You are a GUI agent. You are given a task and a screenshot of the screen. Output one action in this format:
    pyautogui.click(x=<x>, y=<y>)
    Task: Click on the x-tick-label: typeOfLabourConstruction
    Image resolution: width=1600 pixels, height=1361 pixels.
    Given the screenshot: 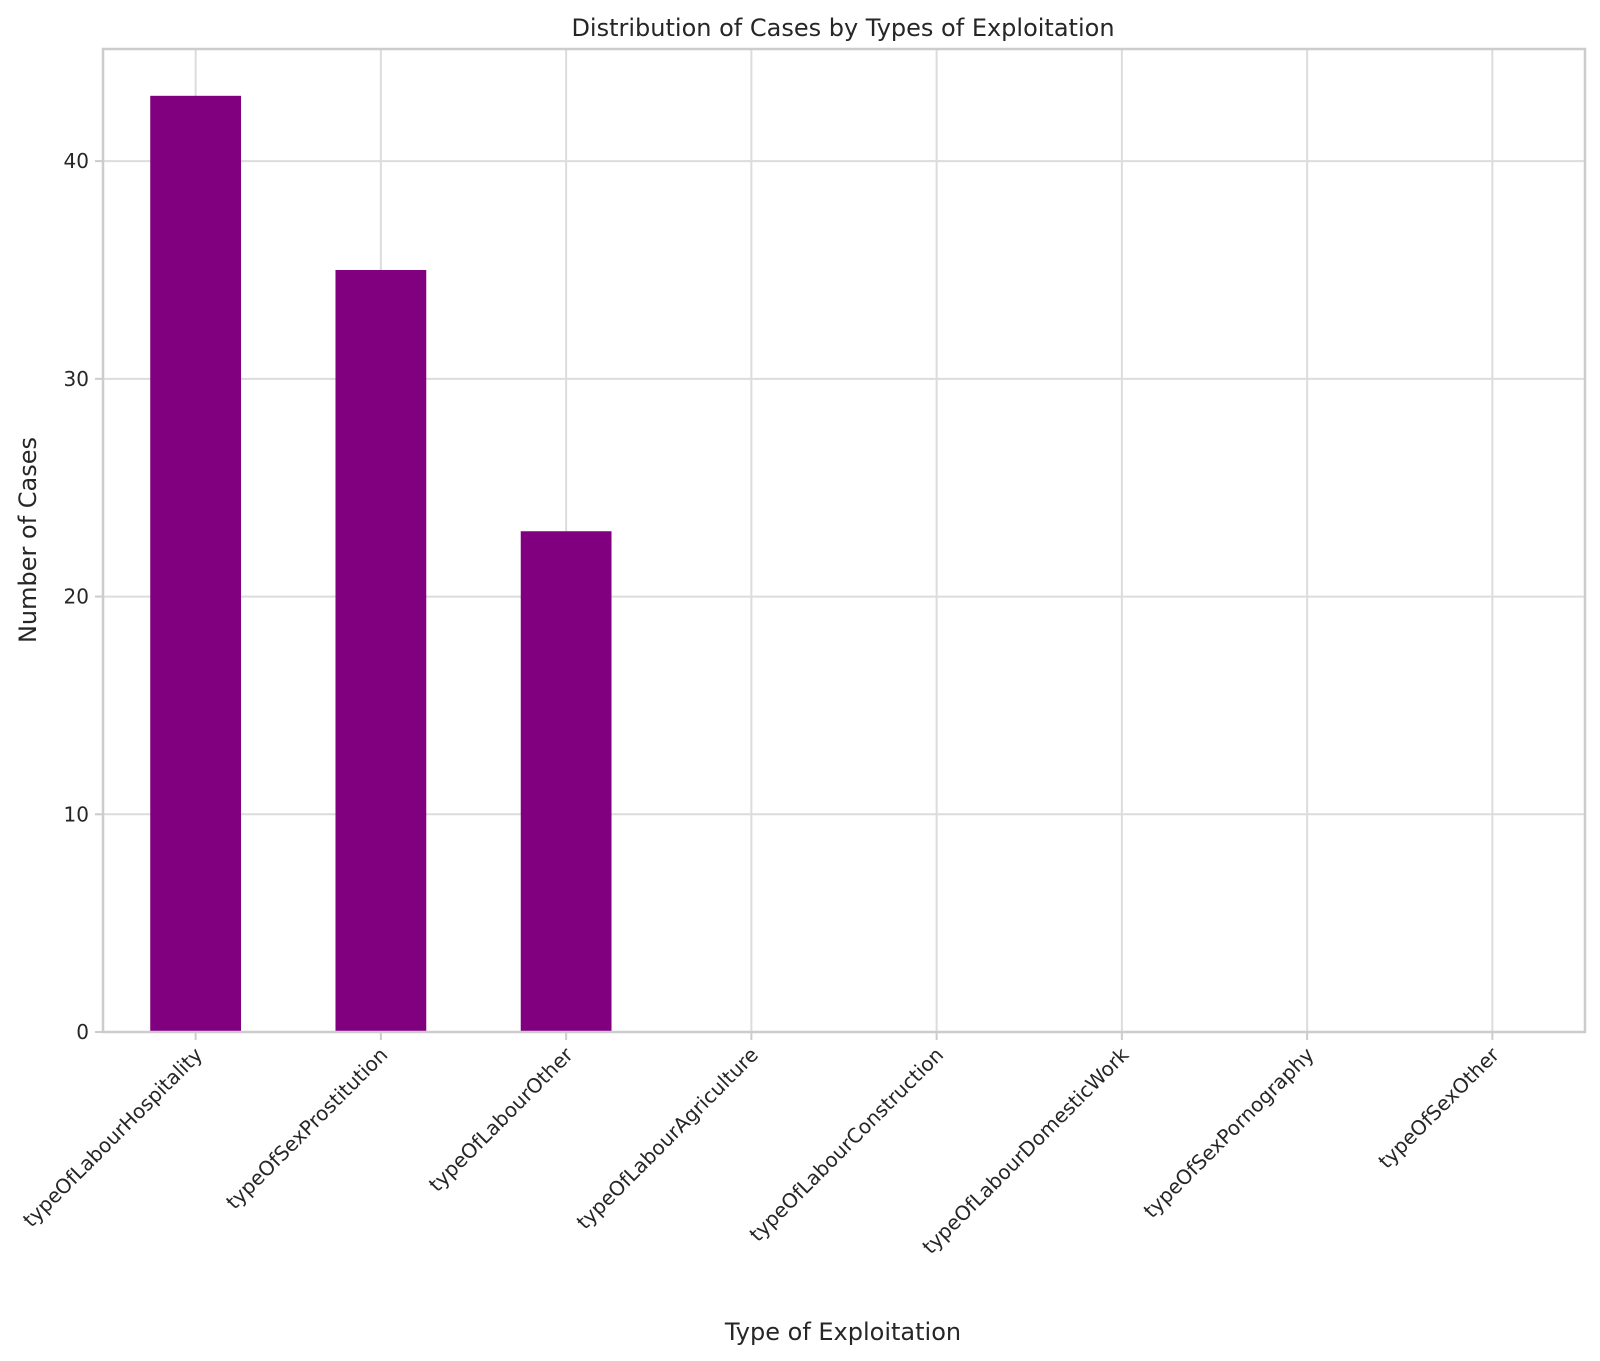 What is the action you would take?
    pyautogui.click(x=846, y=1145)
    